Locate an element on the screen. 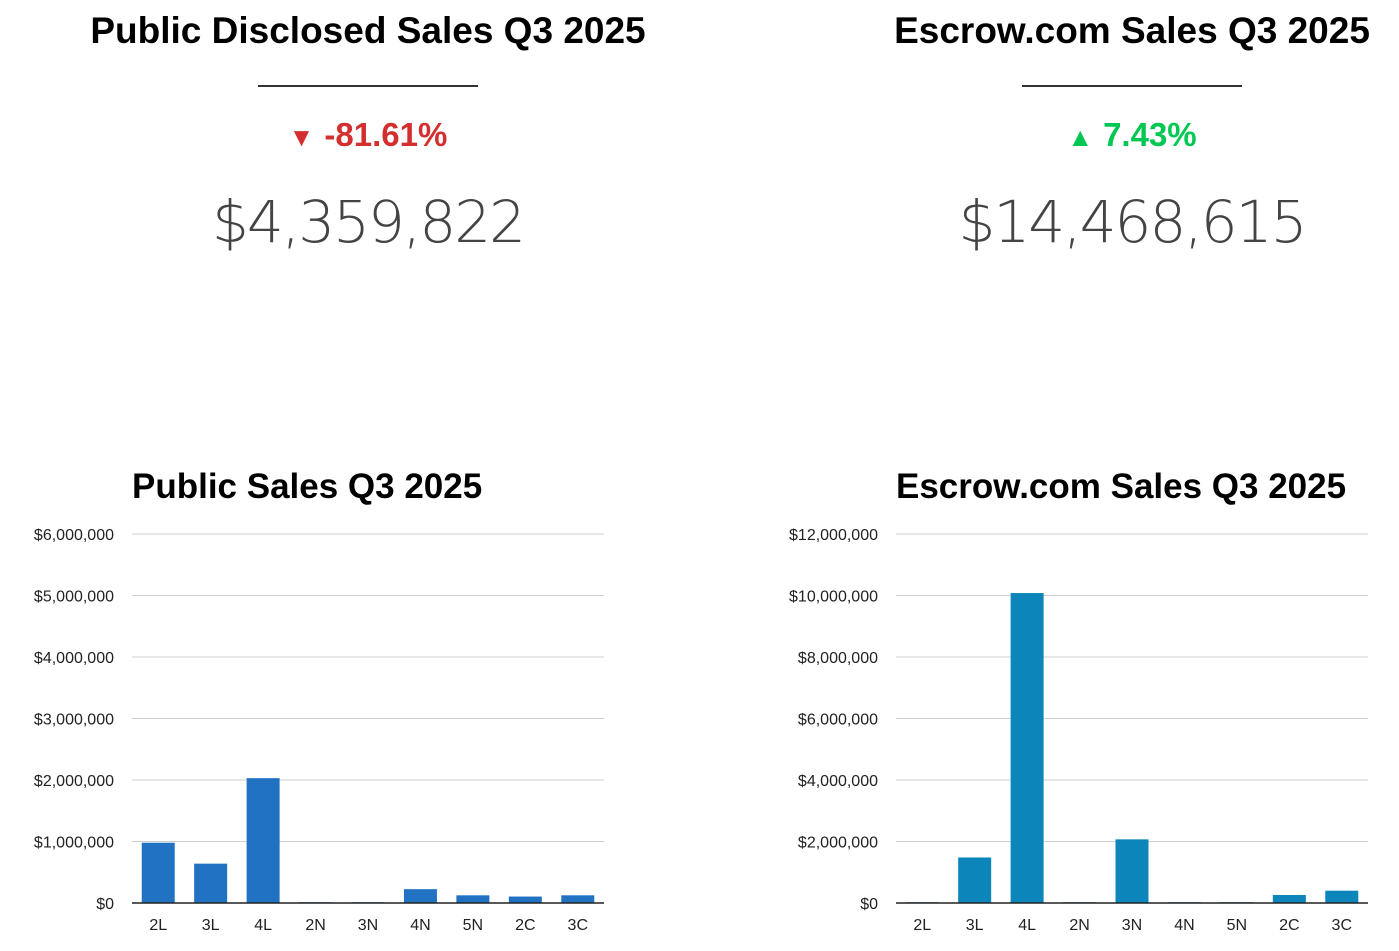 This screenshot has width=1399, height=951. escrow-y-tick-label: $6,000,000 is located at coordinates (838, 720).